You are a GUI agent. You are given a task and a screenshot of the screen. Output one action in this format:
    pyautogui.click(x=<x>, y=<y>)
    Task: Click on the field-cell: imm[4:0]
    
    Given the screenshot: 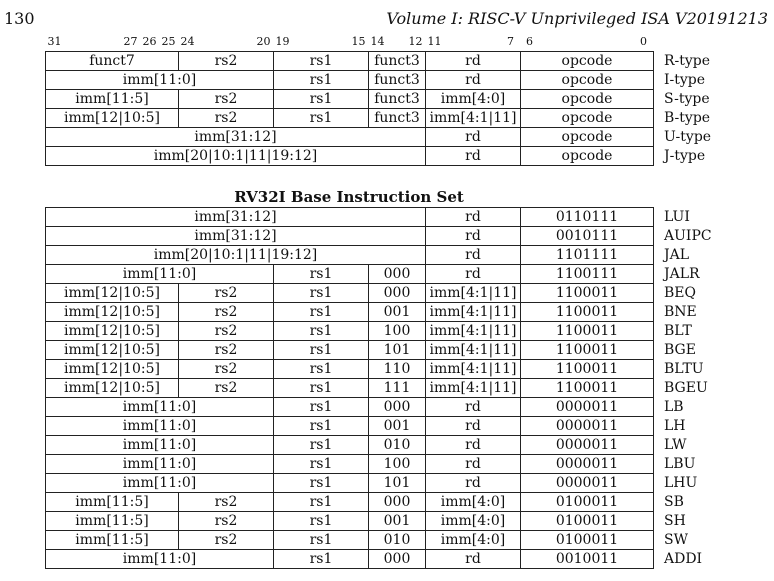 What is the action you would take?
    pyautogui.click(x=473, y=502)
    